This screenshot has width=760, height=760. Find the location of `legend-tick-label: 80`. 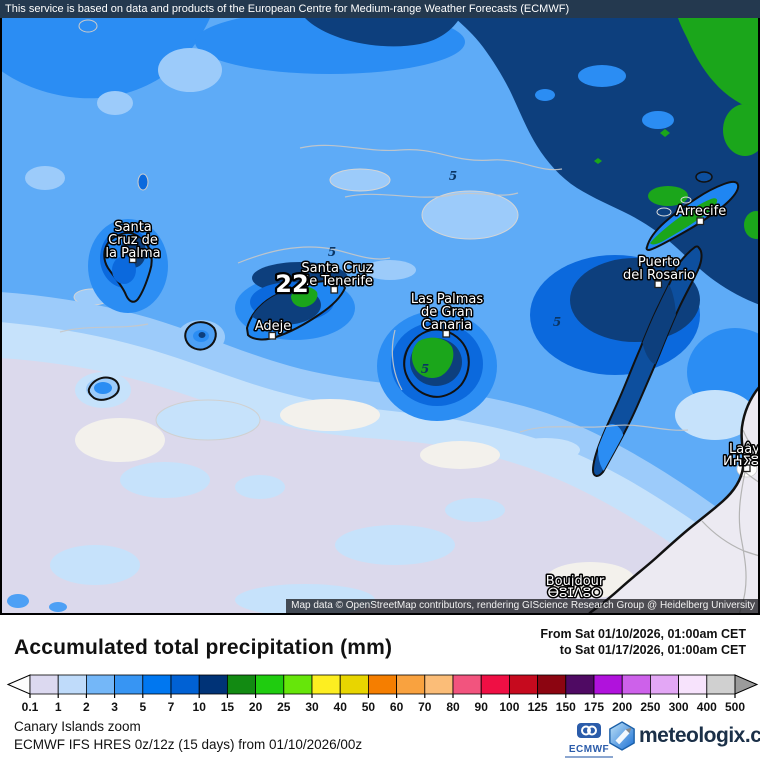

legend-tick-label: 80 is located at coordinates (453, 707).